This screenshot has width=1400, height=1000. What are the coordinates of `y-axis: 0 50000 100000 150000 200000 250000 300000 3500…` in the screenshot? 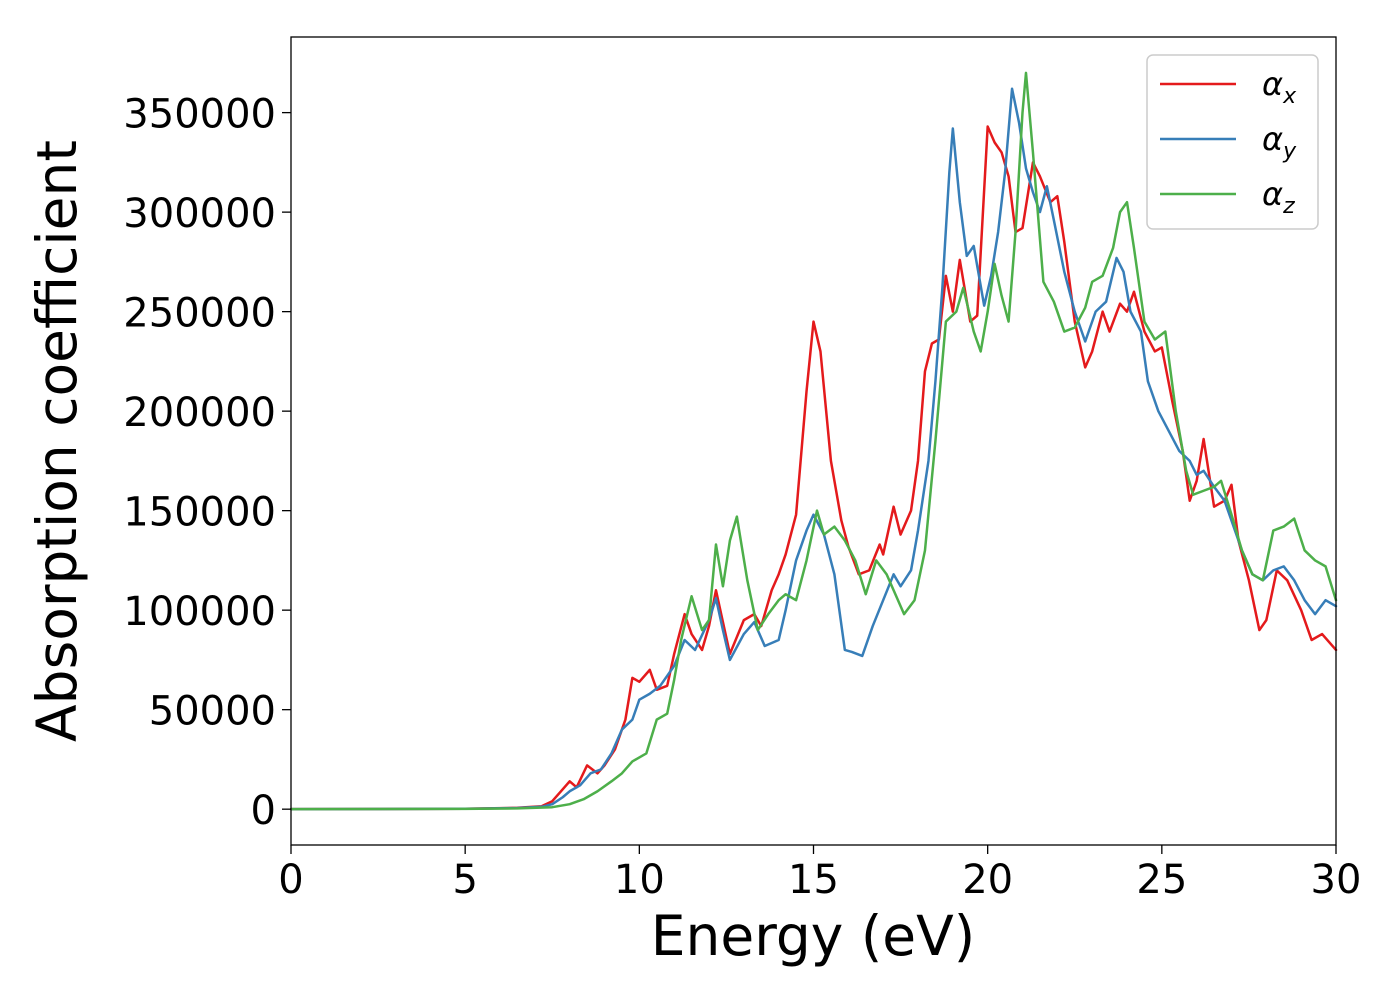 It's located at (207, 463).